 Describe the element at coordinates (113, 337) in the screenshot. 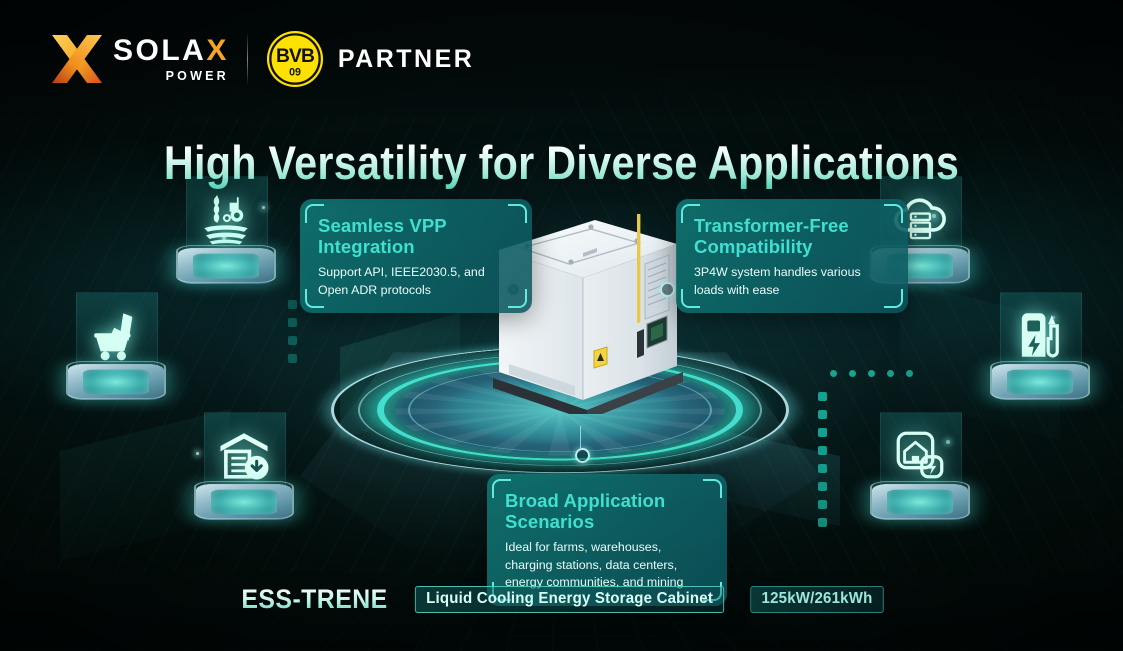

I see `mine-cart-icon` at that location.